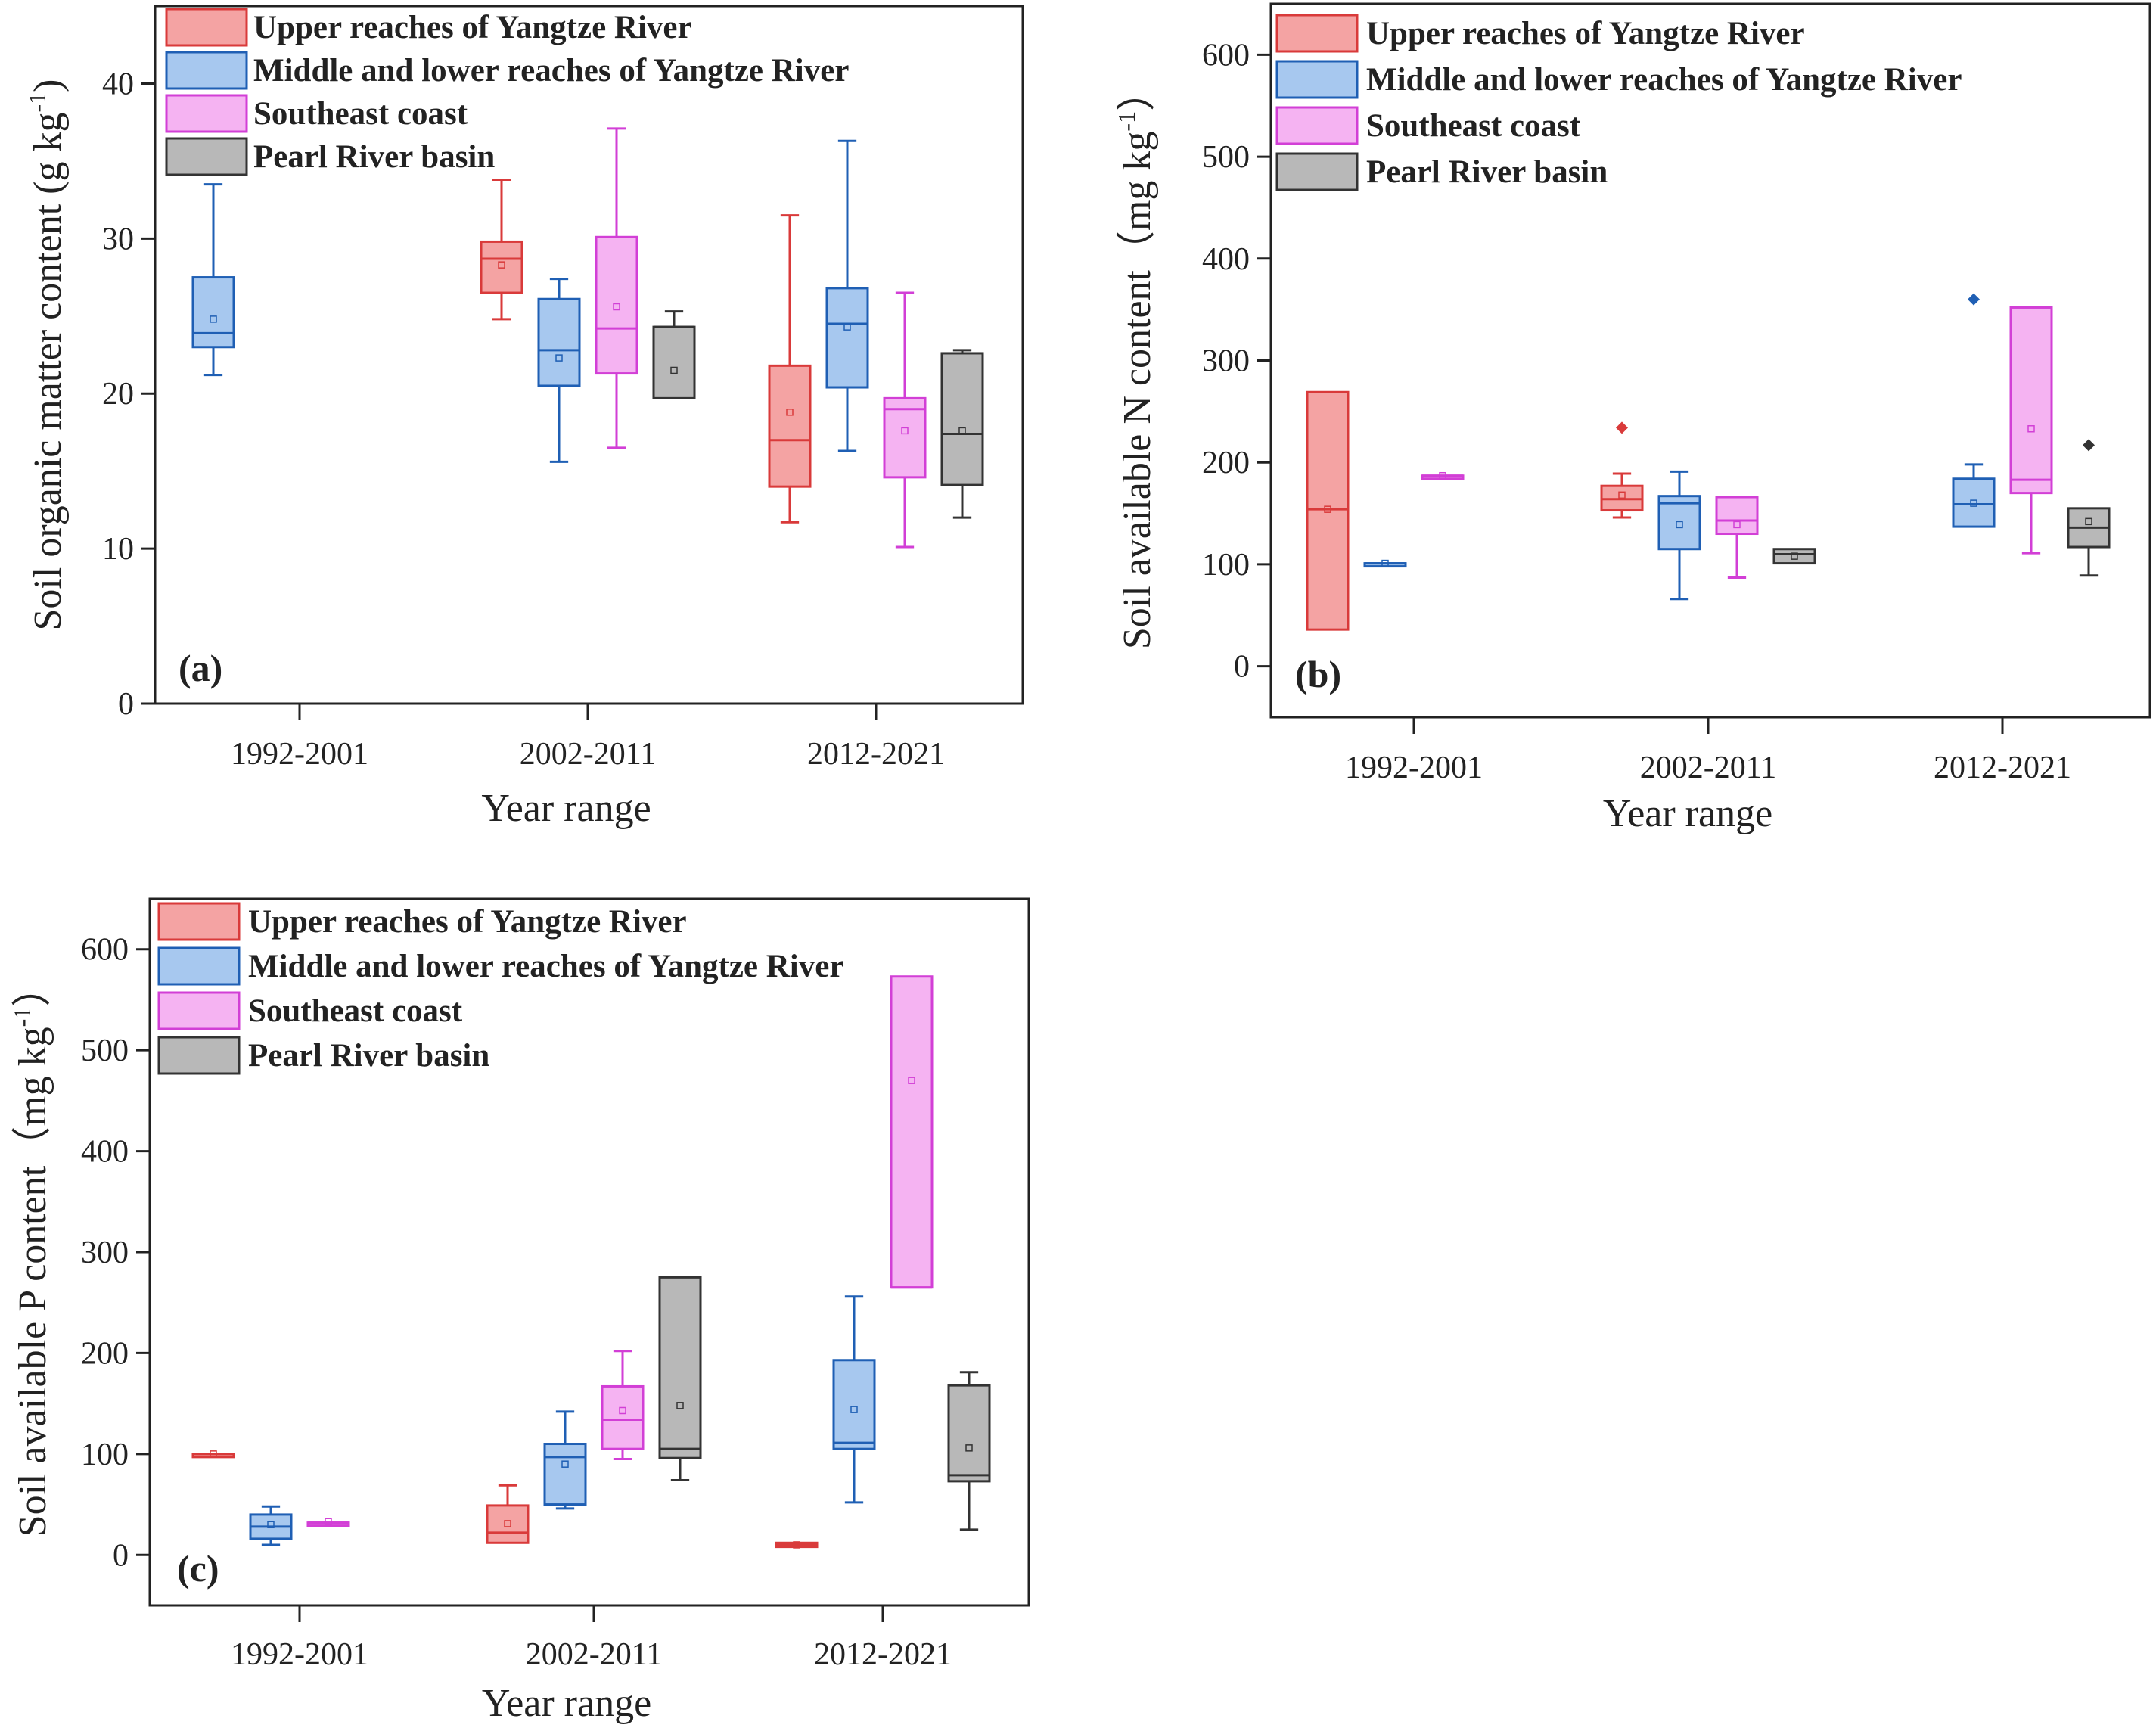  Describe the element at coordinates (118, 84) in the screenshot. I see `y-tick-label: 40` at that location.